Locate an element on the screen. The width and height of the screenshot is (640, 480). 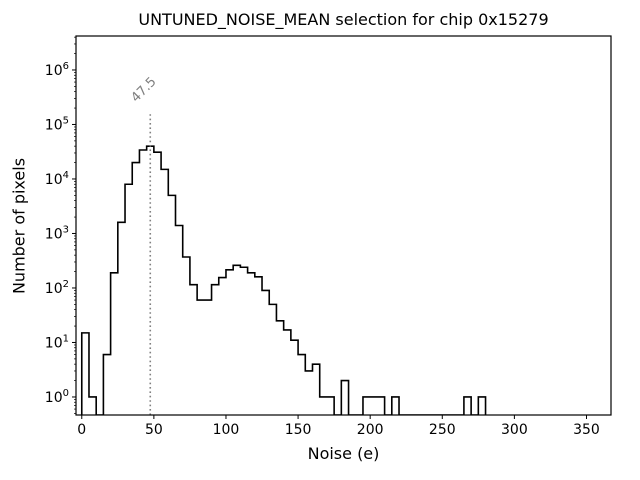
y-tick-label: 10⁴ is located at coordinates (57, 179).